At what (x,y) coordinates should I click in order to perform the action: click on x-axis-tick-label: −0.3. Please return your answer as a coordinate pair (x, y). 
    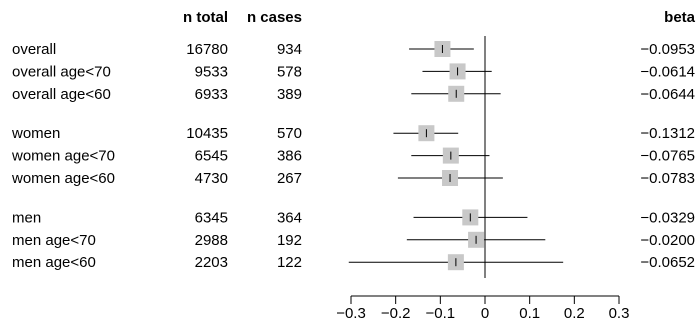
    Looking at the image, I should click on (351, 313).